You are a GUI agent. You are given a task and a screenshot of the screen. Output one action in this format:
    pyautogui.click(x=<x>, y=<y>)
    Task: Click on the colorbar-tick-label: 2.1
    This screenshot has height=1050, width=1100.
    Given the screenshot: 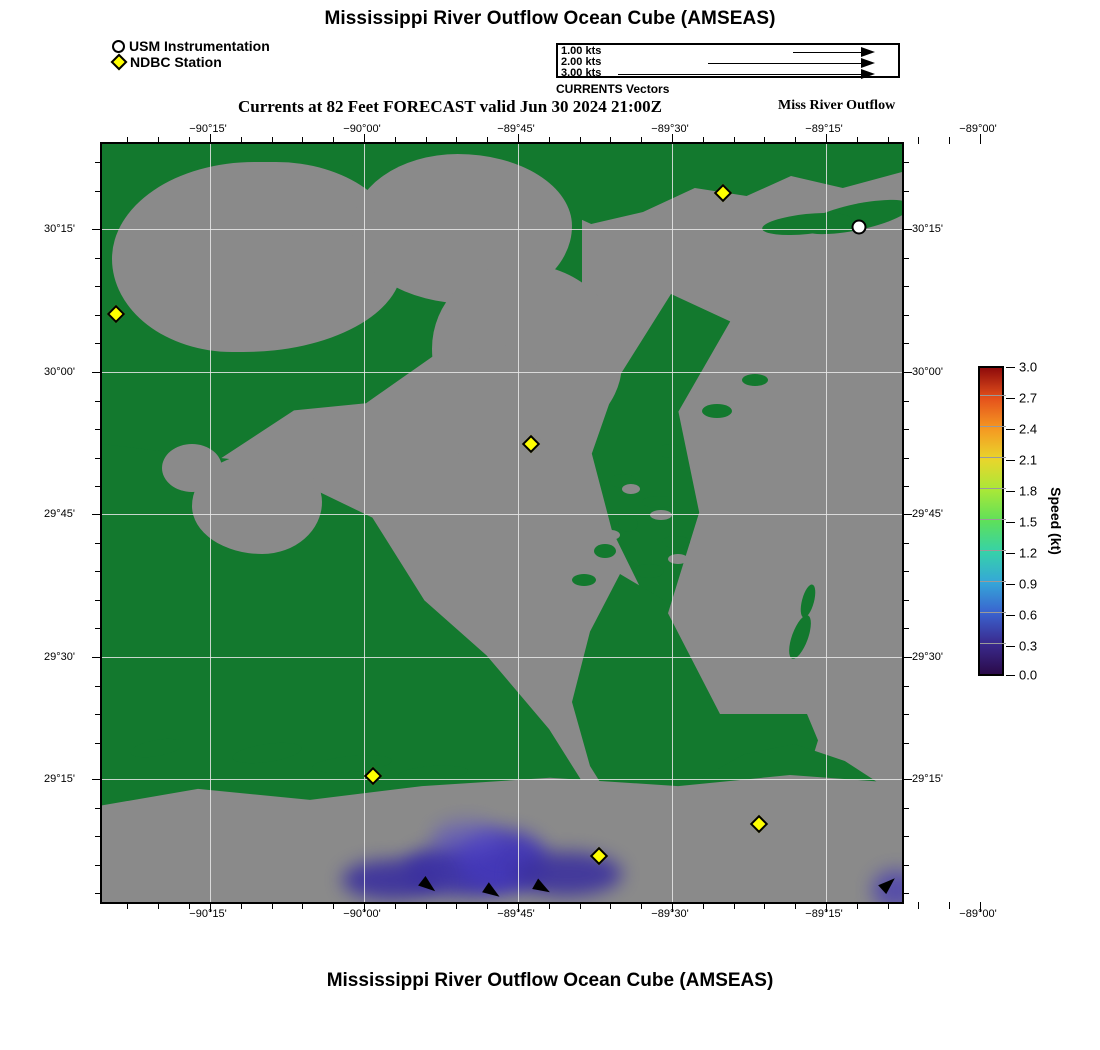 What is the action you would take?
    pyautogui.click(x=1028, y=460)
    